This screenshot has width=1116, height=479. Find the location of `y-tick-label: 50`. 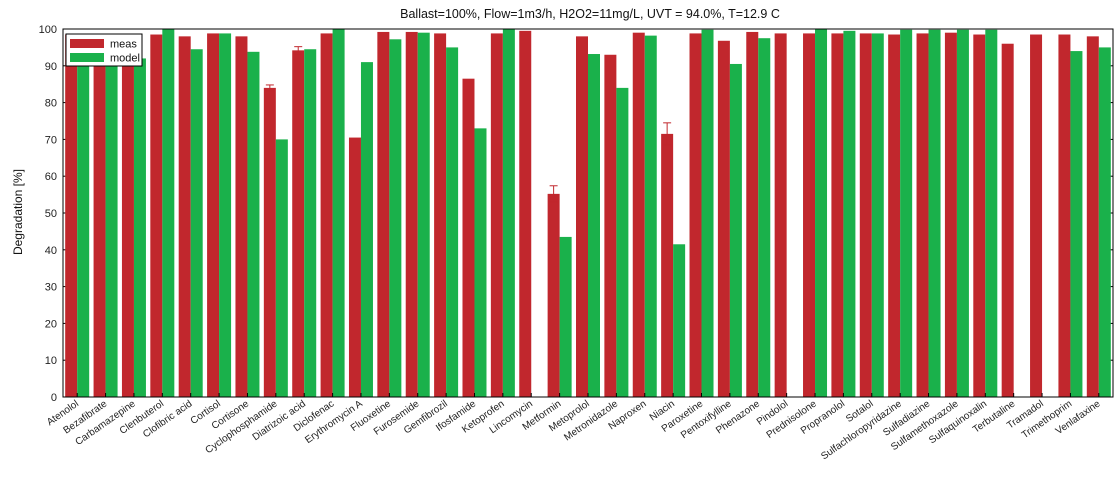

y-tick-label: 50 is located at coordinates (51, 214).